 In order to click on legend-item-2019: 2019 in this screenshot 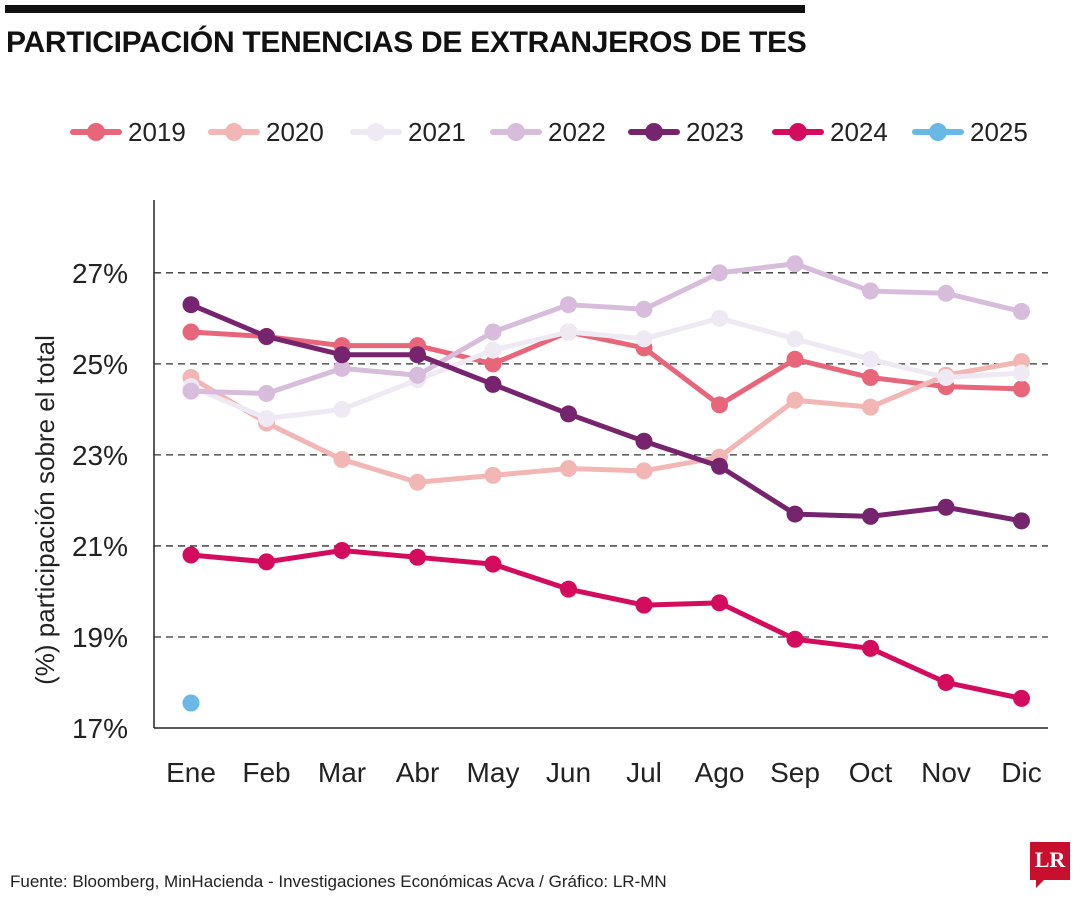, I will do `click(128, 132)`.